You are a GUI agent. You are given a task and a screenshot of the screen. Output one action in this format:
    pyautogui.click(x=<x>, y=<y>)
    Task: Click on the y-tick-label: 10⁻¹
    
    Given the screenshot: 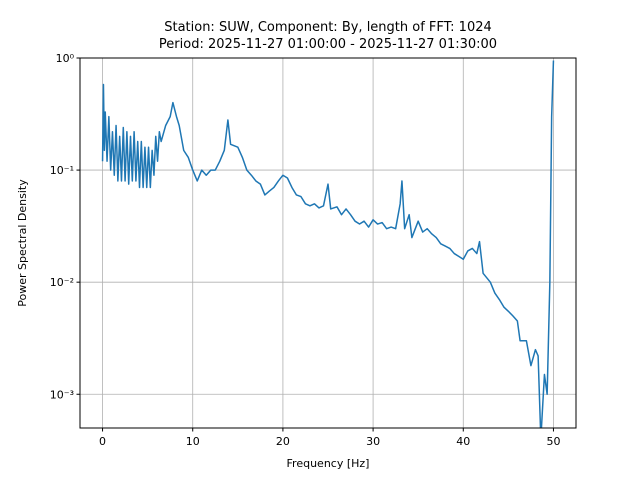 What is the action you would take?
    pyautogui.click(x=62, y=170)
    